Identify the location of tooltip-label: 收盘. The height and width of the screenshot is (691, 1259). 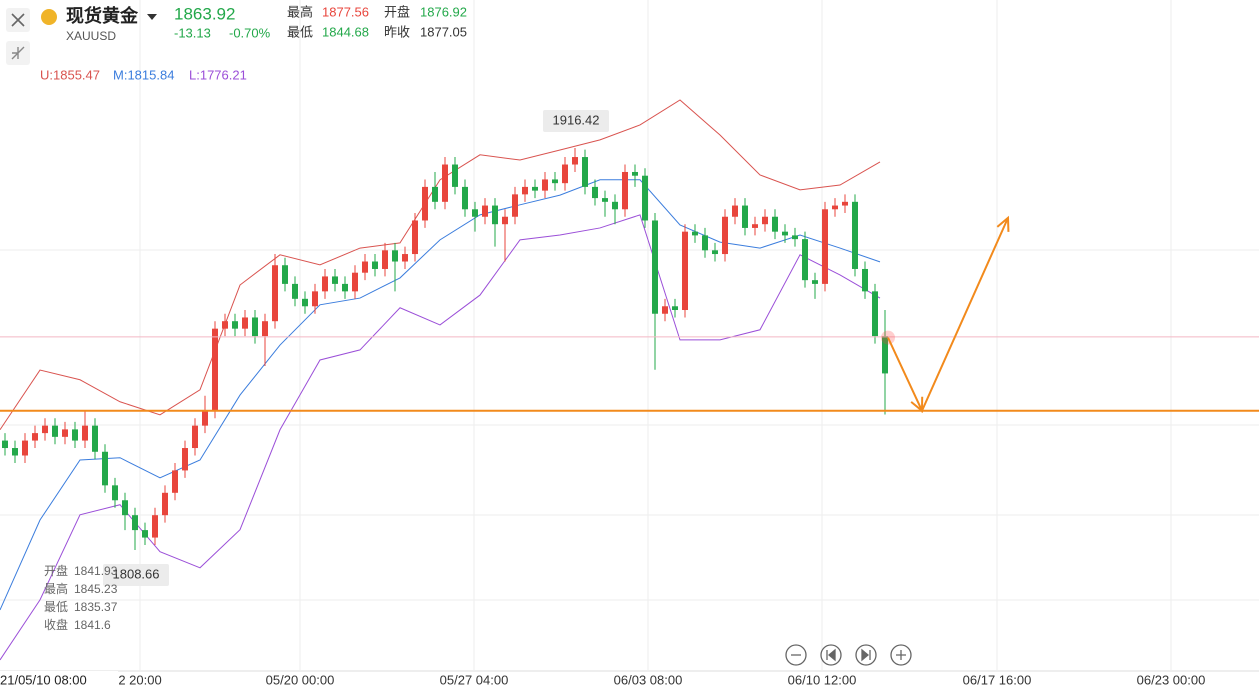
(56, 624).